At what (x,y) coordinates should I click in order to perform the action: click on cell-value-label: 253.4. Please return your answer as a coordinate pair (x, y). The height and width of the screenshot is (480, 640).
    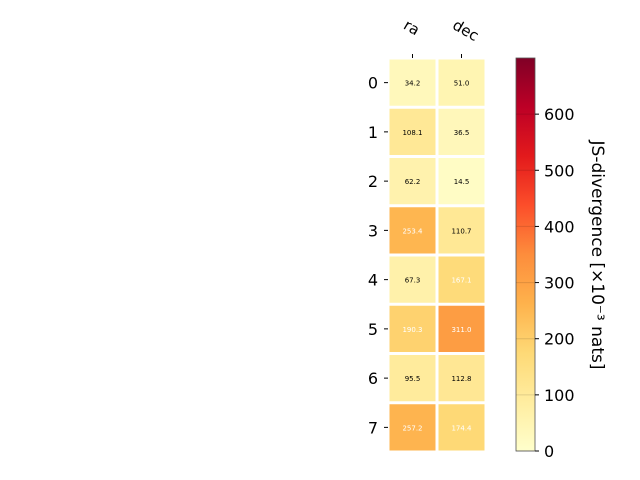
    Looking at the image, I should click on (412, 231).